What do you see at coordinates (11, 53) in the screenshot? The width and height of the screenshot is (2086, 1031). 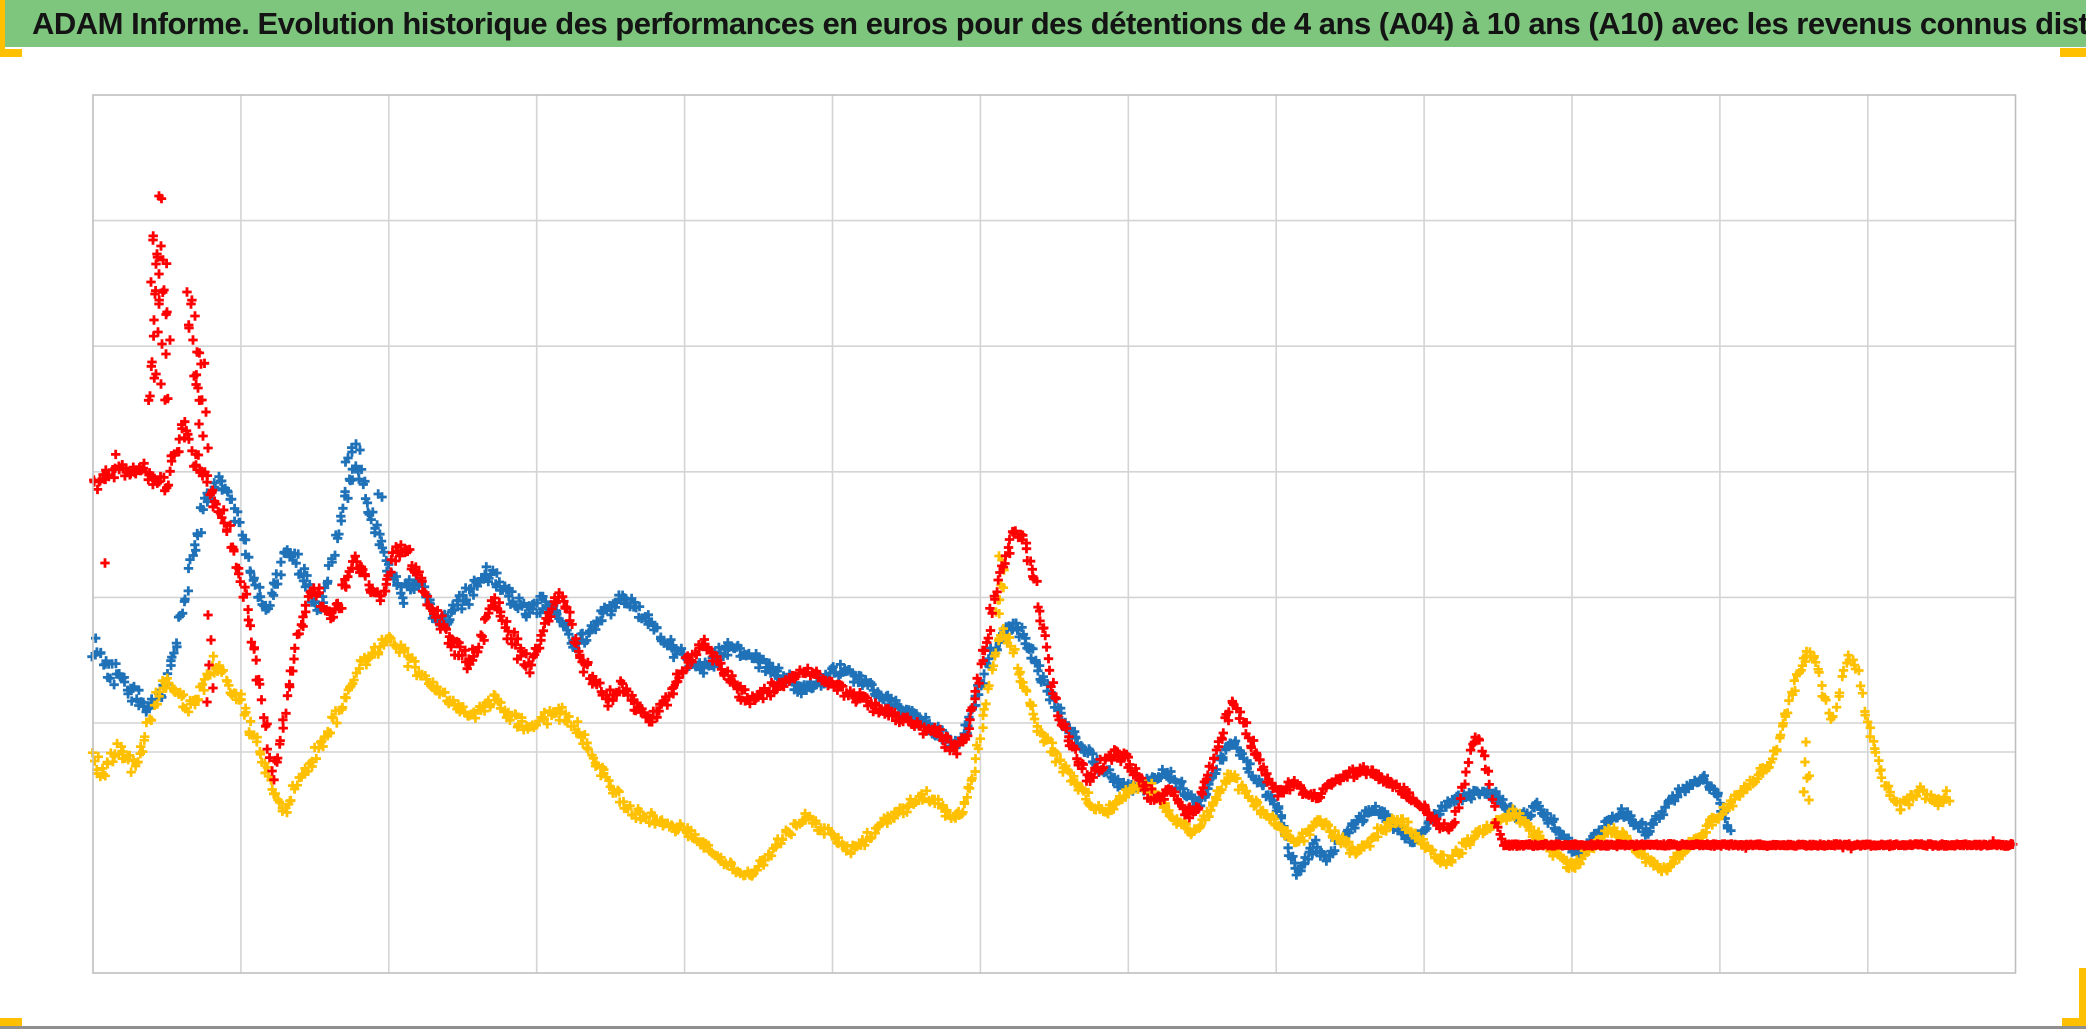 I see `selection-handle-top-left-stub` at bounding box center [11, 53].